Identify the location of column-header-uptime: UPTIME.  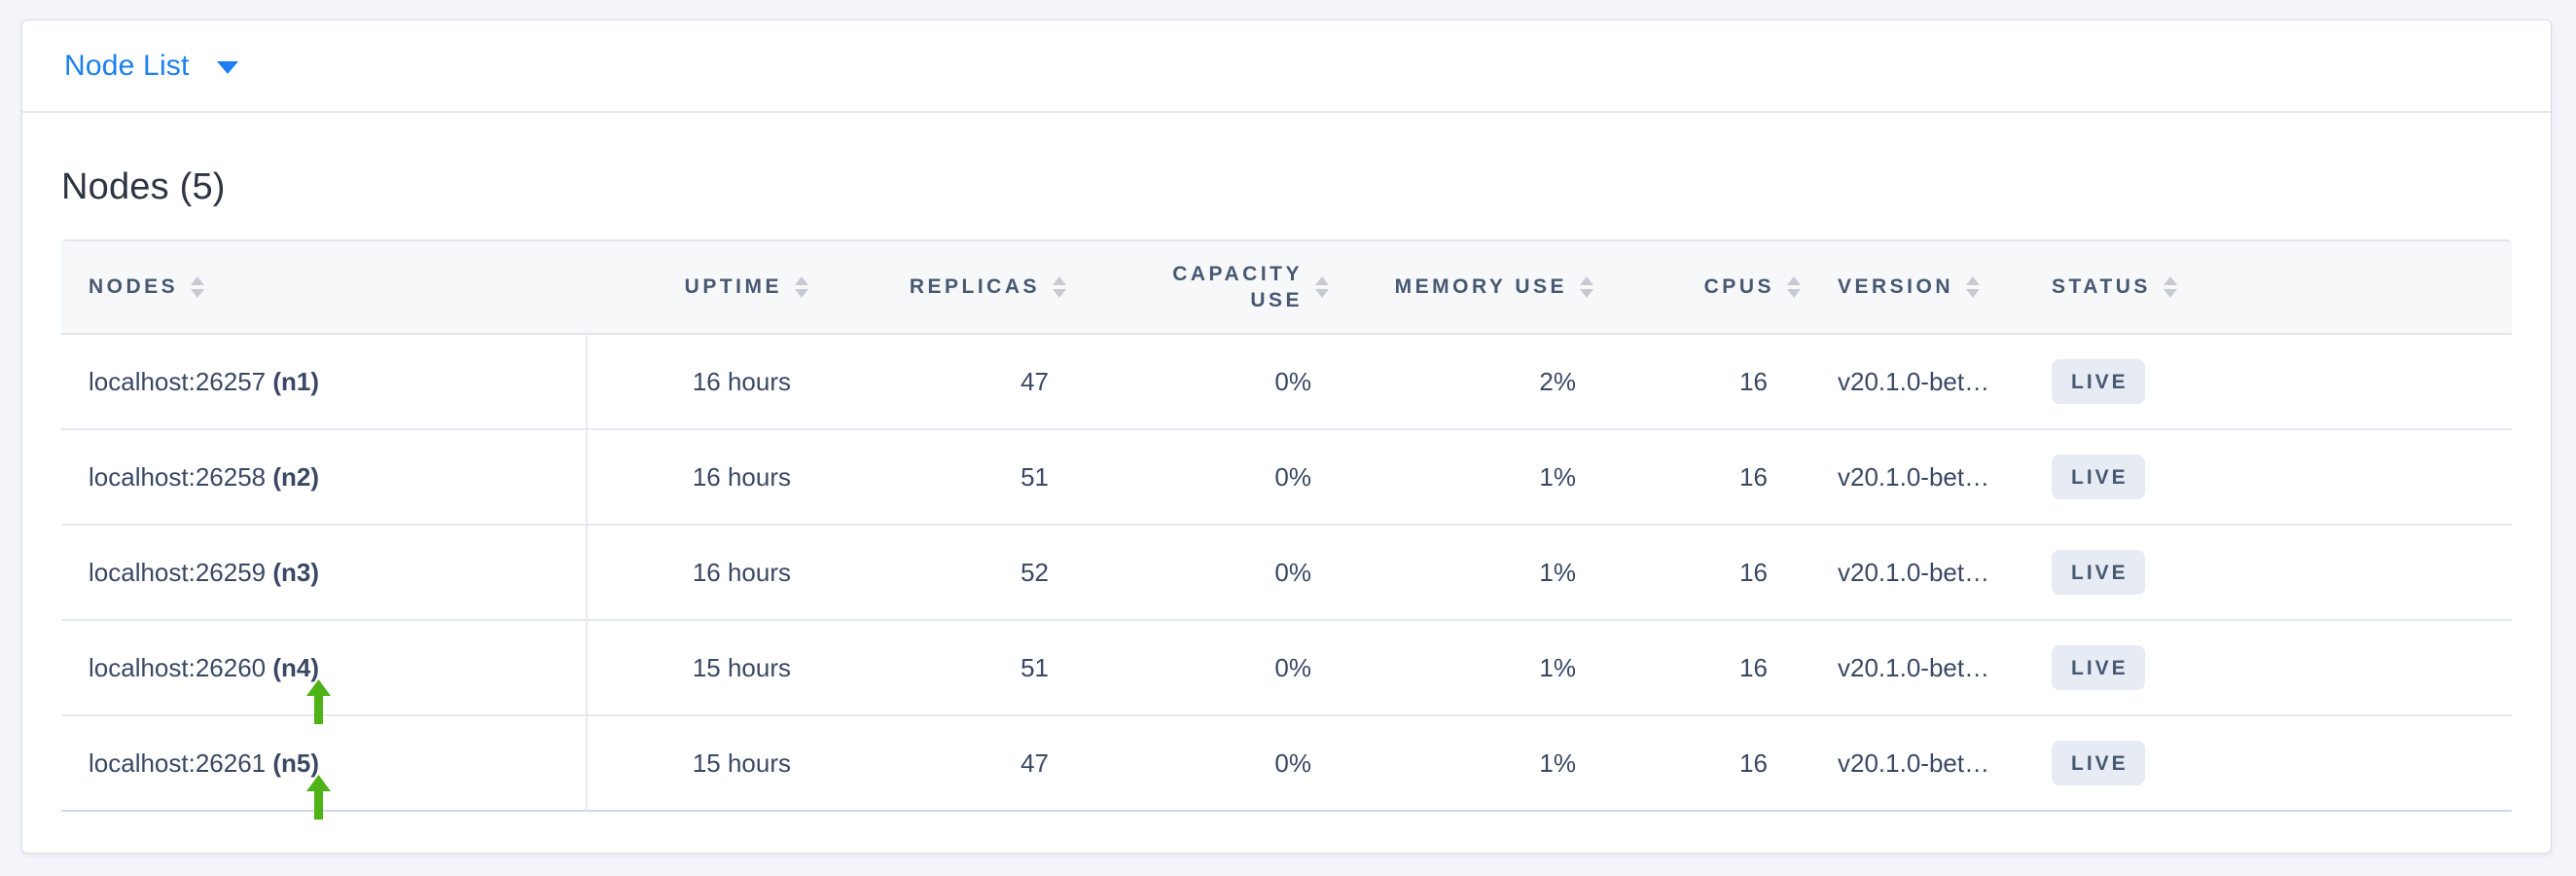
(698, 287).